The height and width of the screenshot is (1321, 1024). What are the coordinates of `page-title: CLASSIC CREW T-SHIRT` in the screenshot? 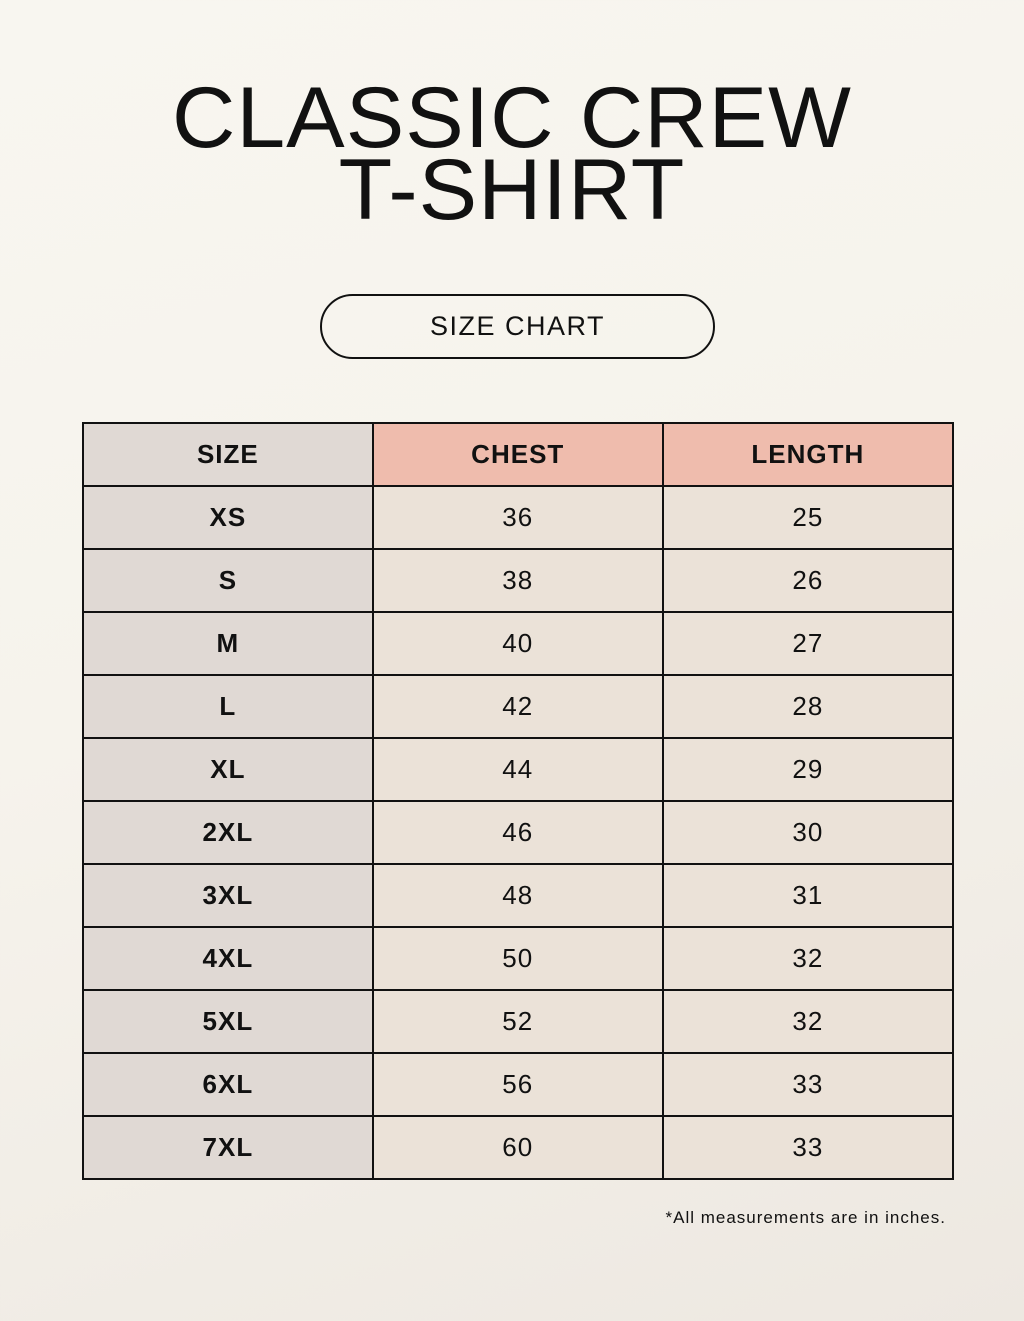 It's located at (512, 154).